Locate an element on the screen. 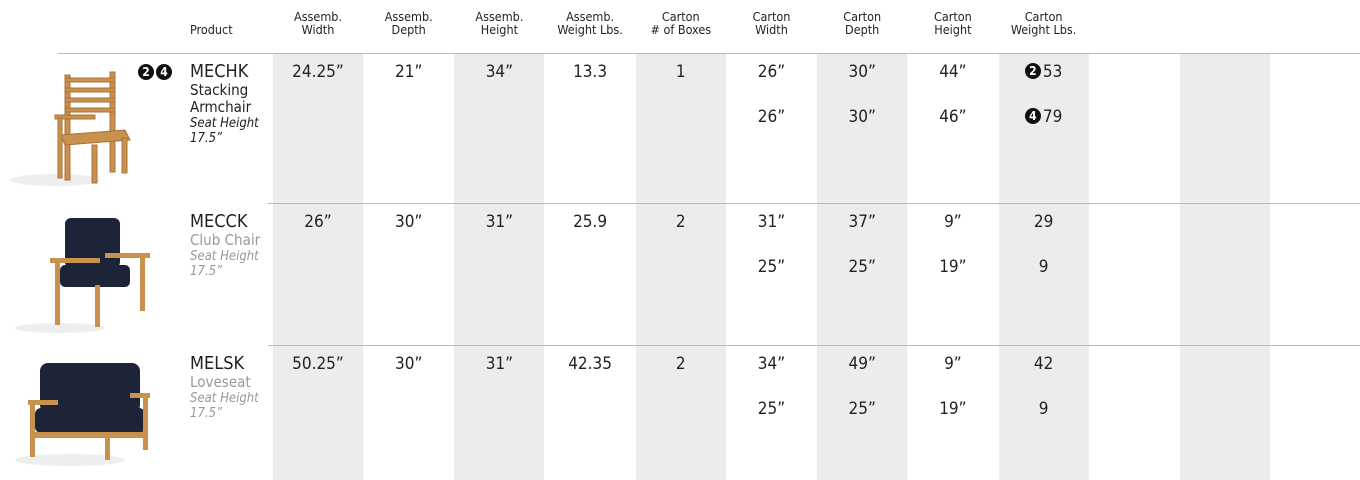 This screenshot has width=1360, height=480. product-name: Club Chair is located at coordinates (225, 240).